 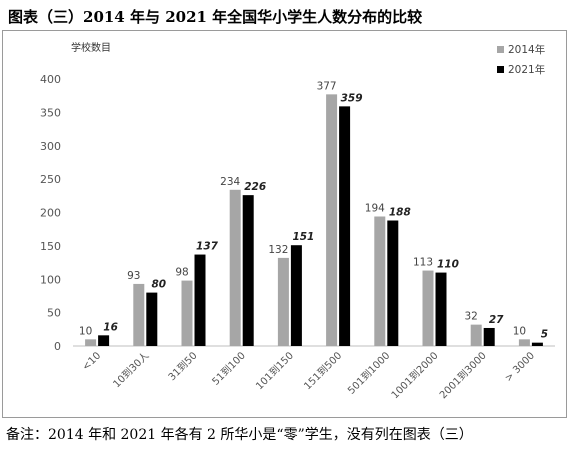 I want to click on x-tick-label: 501到1000, so click(x=368, y=373).